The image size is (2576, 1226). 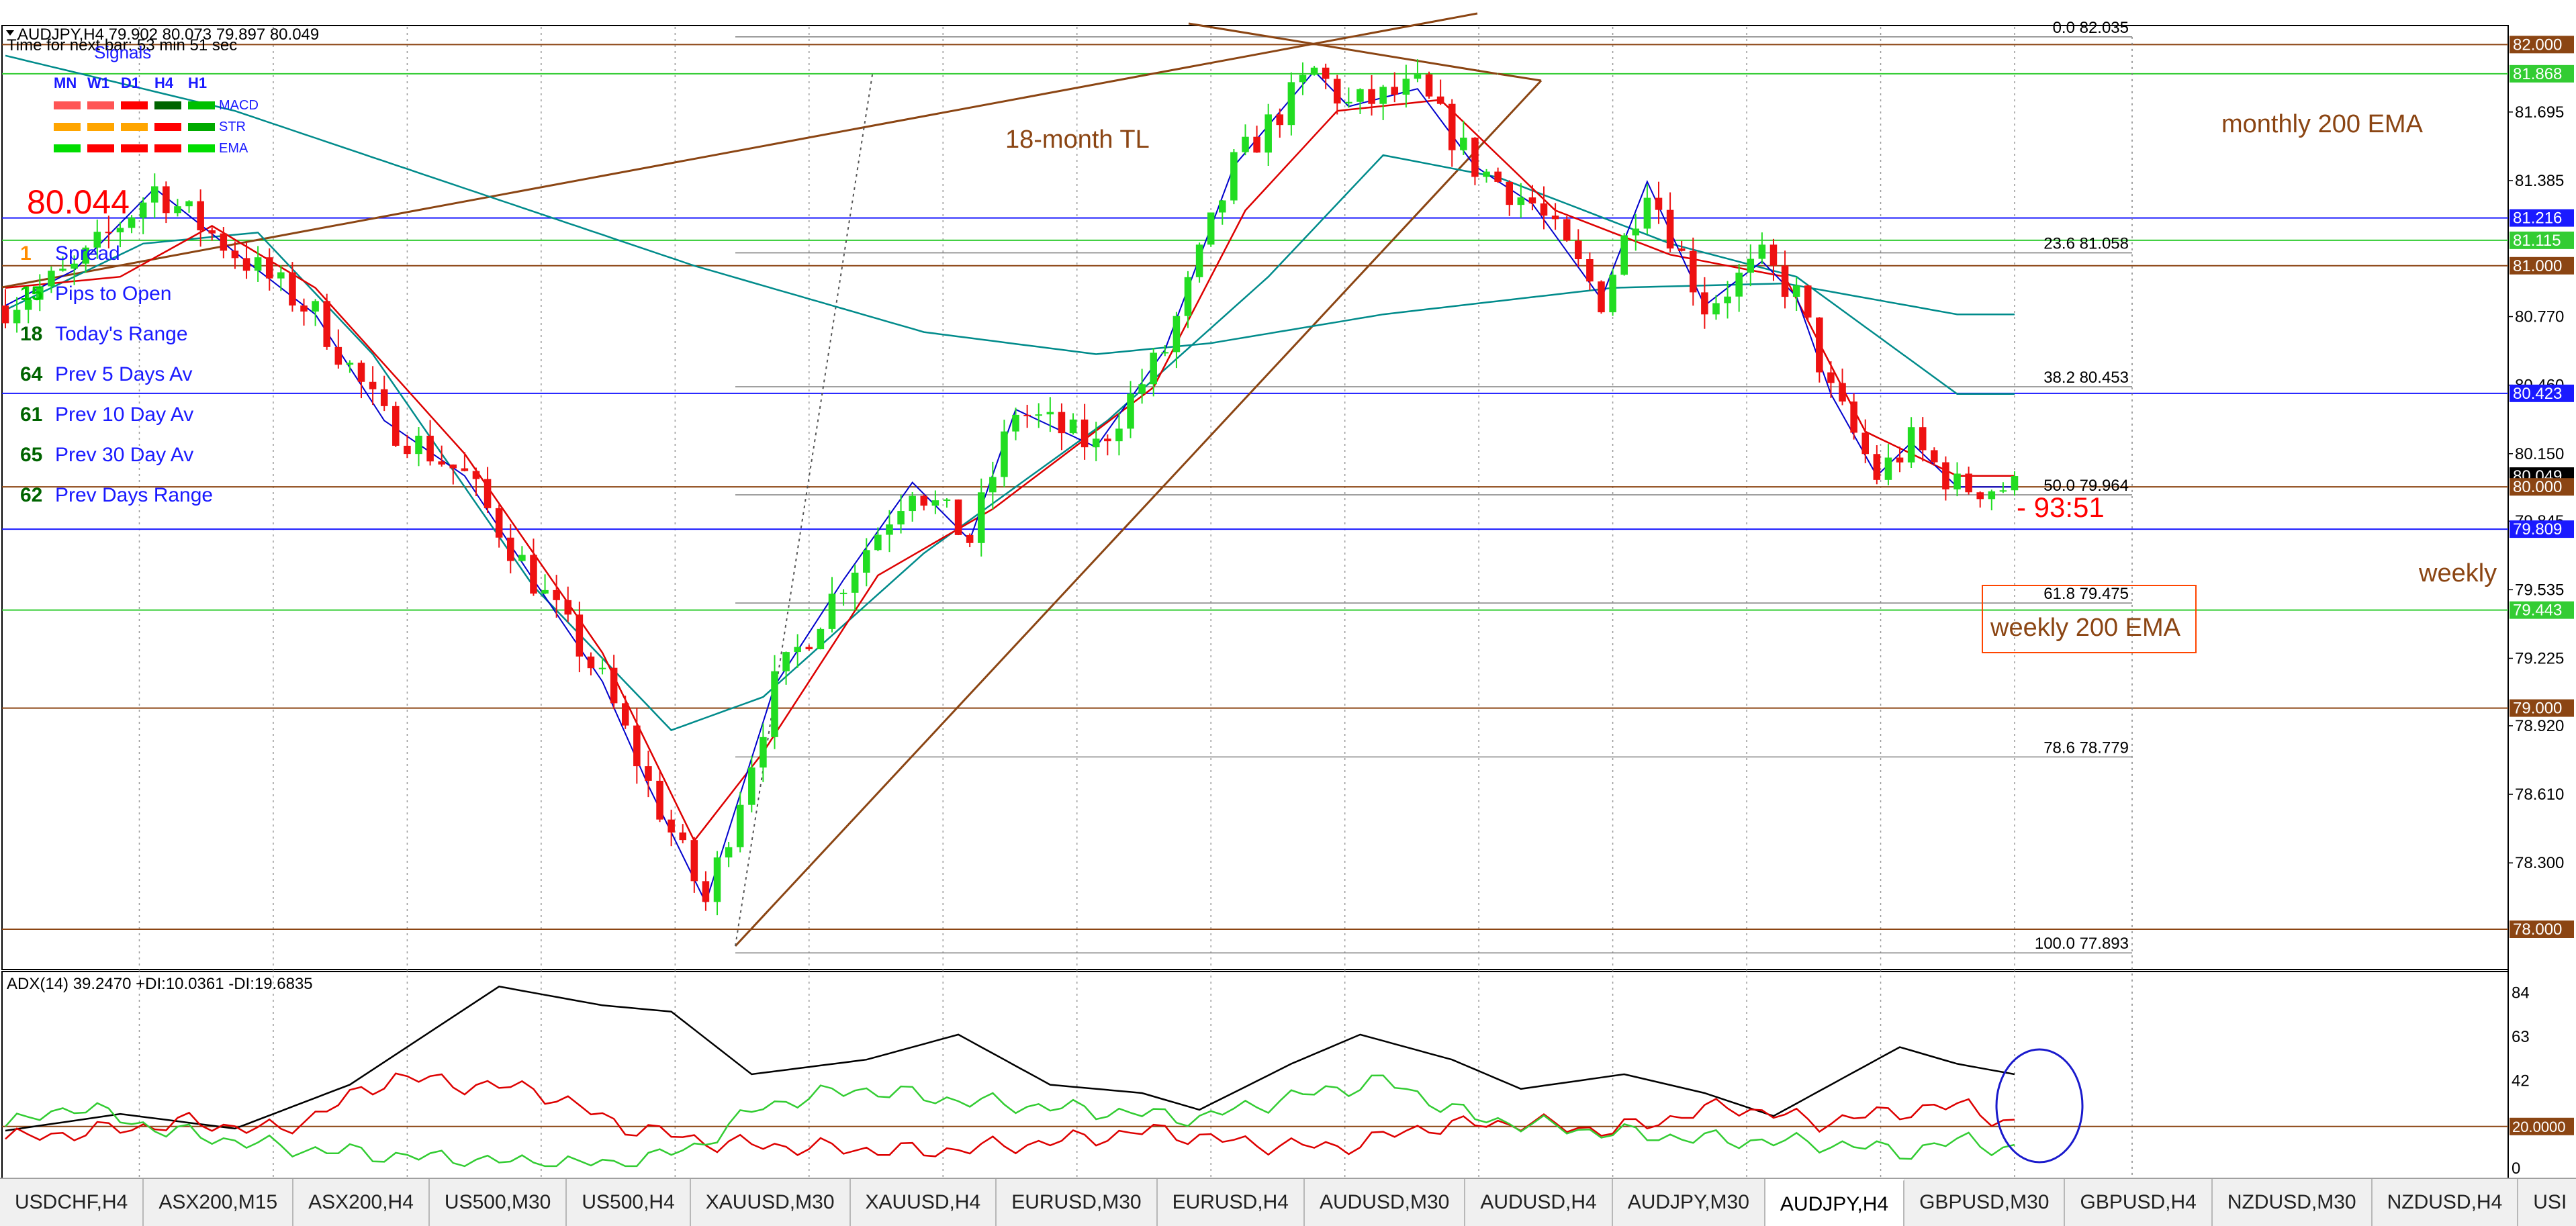 What do you see at coordinates (130, 83) in the screenshot?
I see `timeframe-label: D1` at bounding box center [130, 83].